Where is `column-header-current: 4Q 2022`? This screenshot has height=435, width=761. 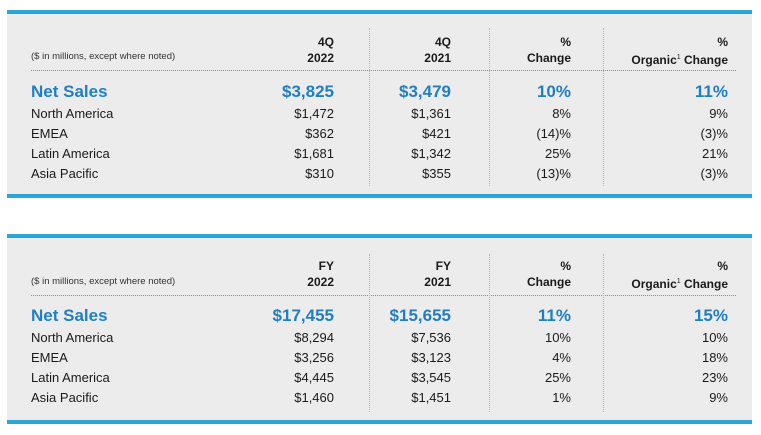
column-header-current: 4Q 2022 is located at coordinates (320, 50).